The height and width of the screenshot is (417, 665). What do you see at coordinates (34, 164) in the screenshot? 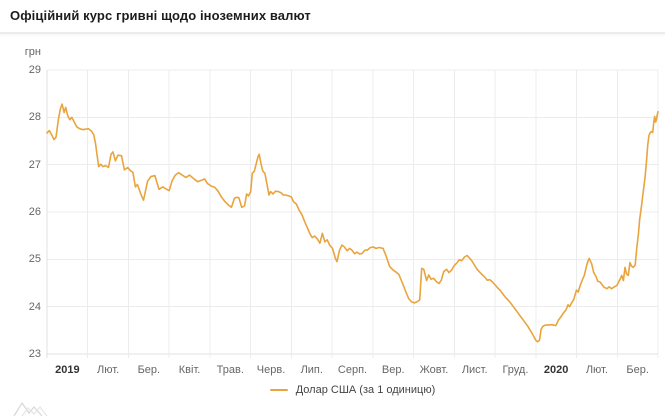
I see `y-tick-label: 27` at bounding box center [34, 164].